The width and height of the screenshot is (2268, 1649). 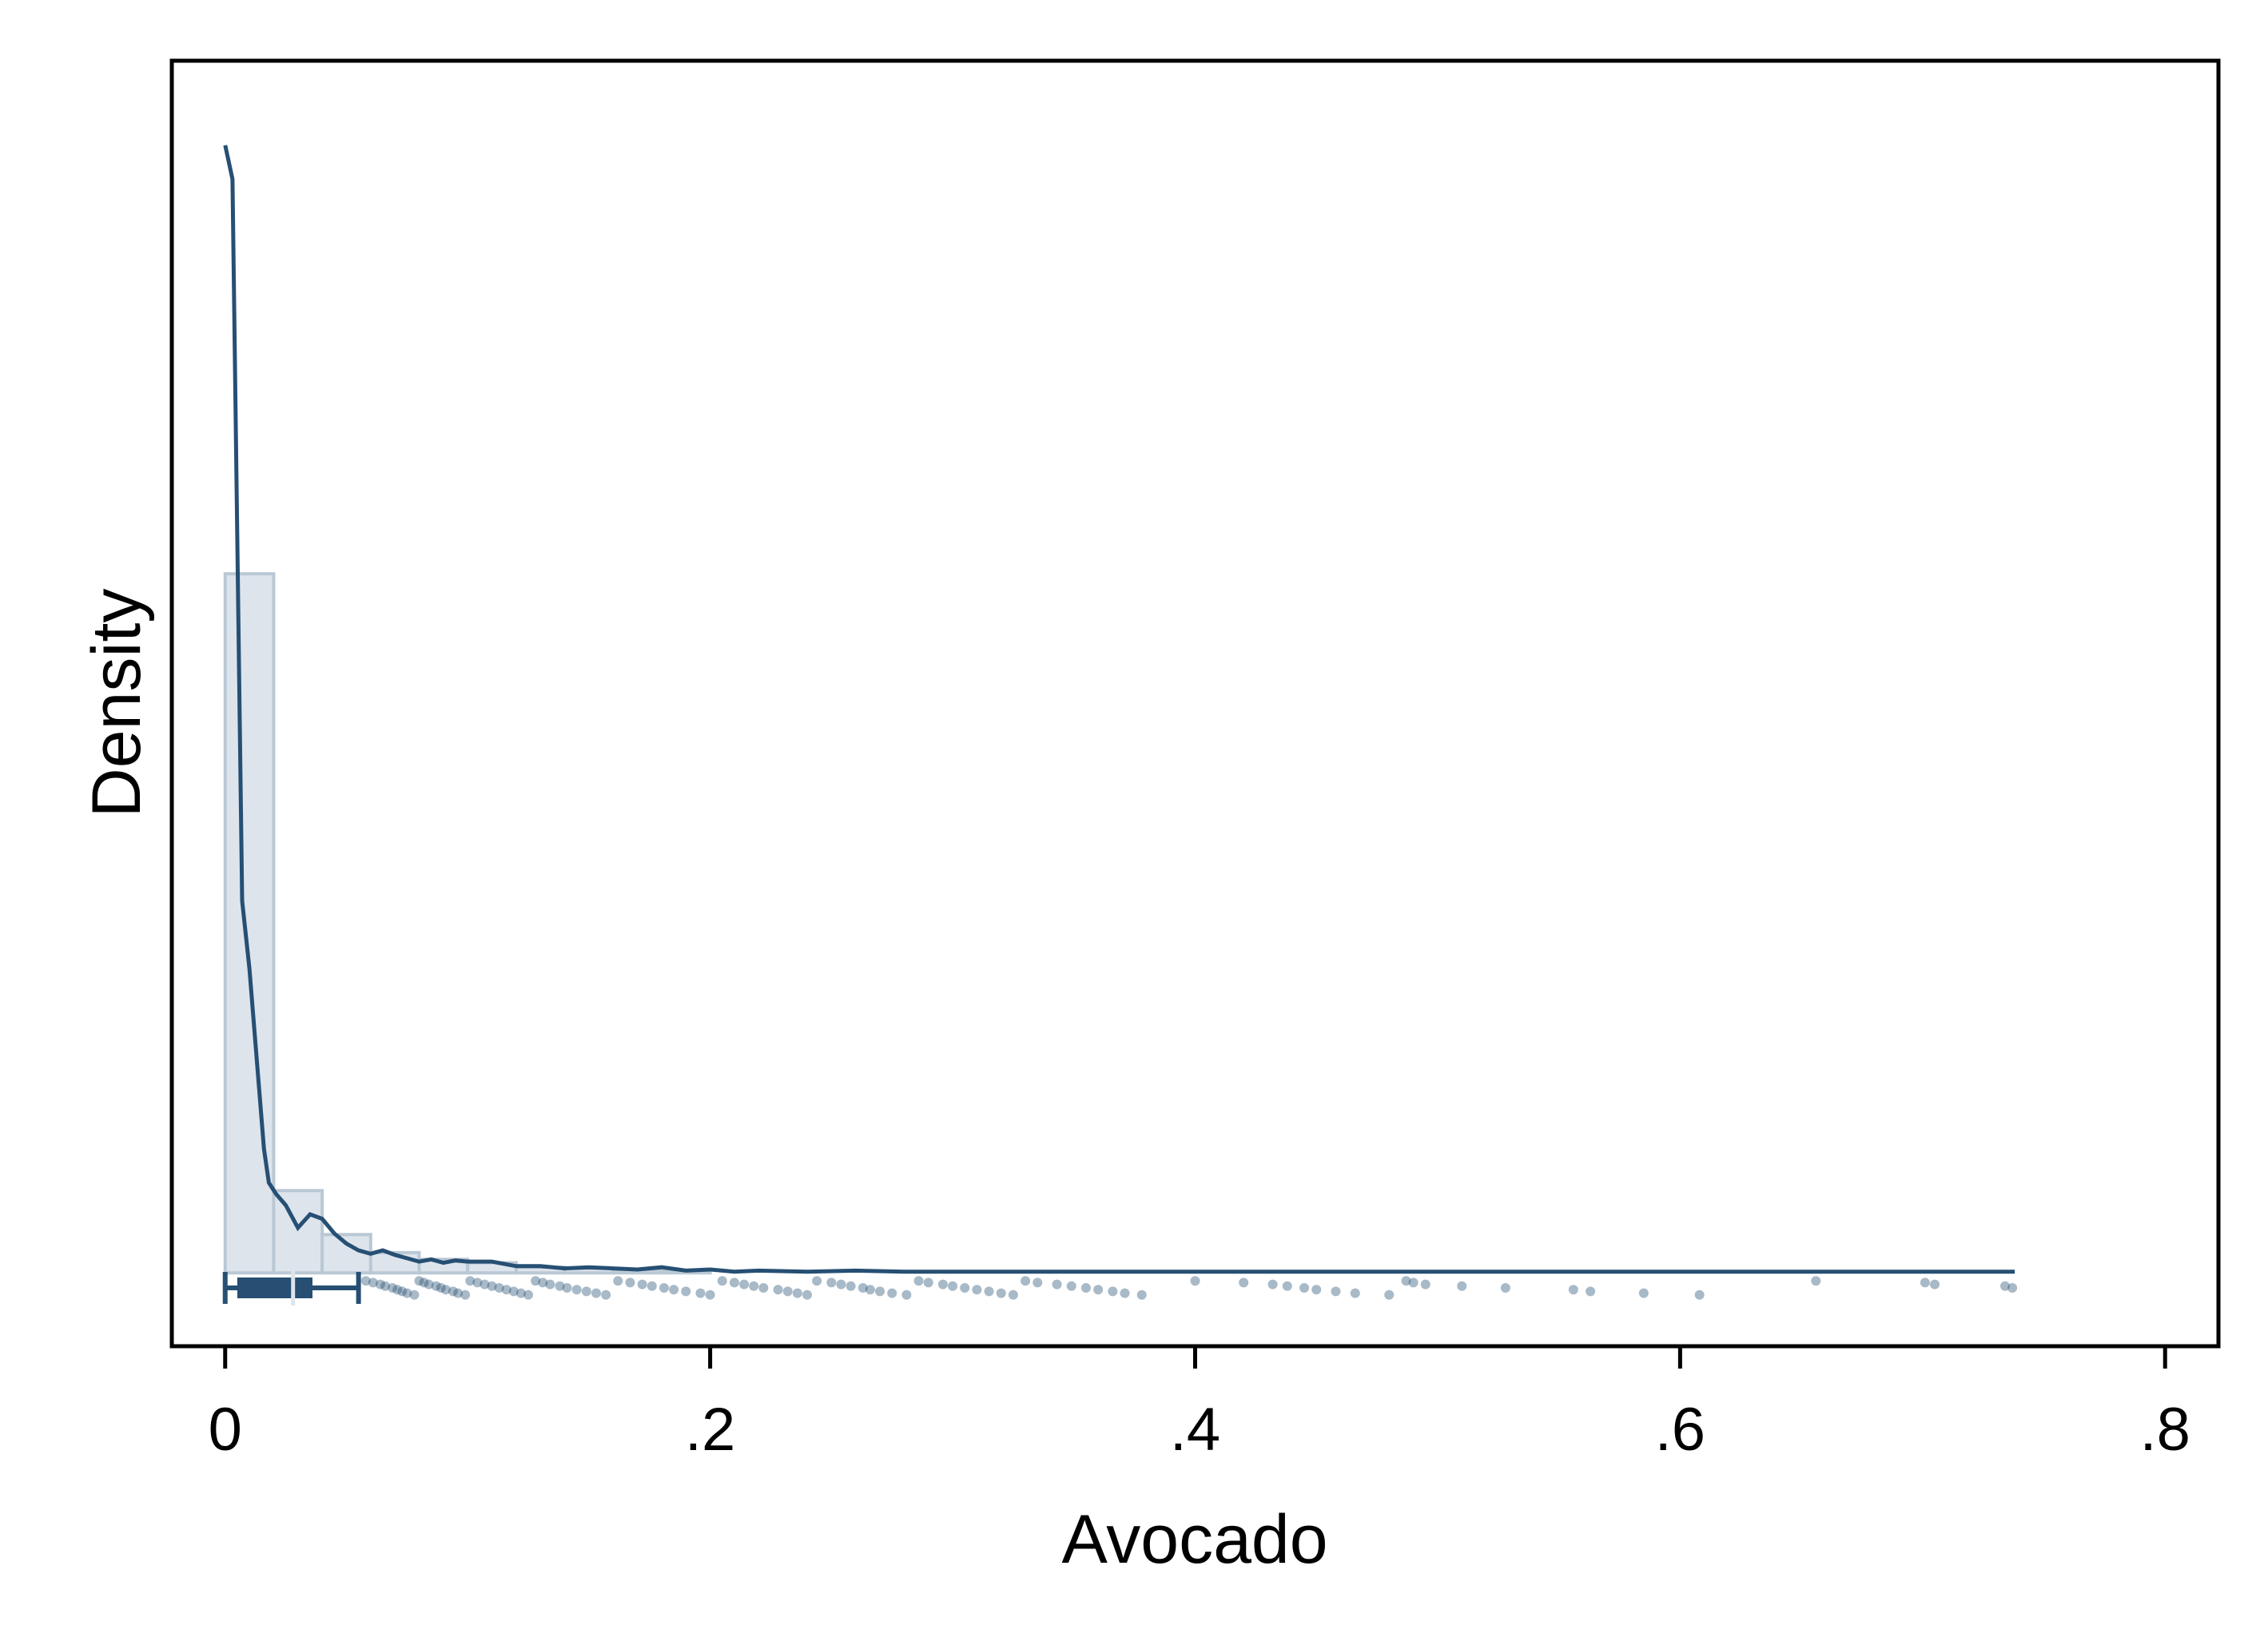 I want to click on rug-points, so click(x=1189, y=1288).